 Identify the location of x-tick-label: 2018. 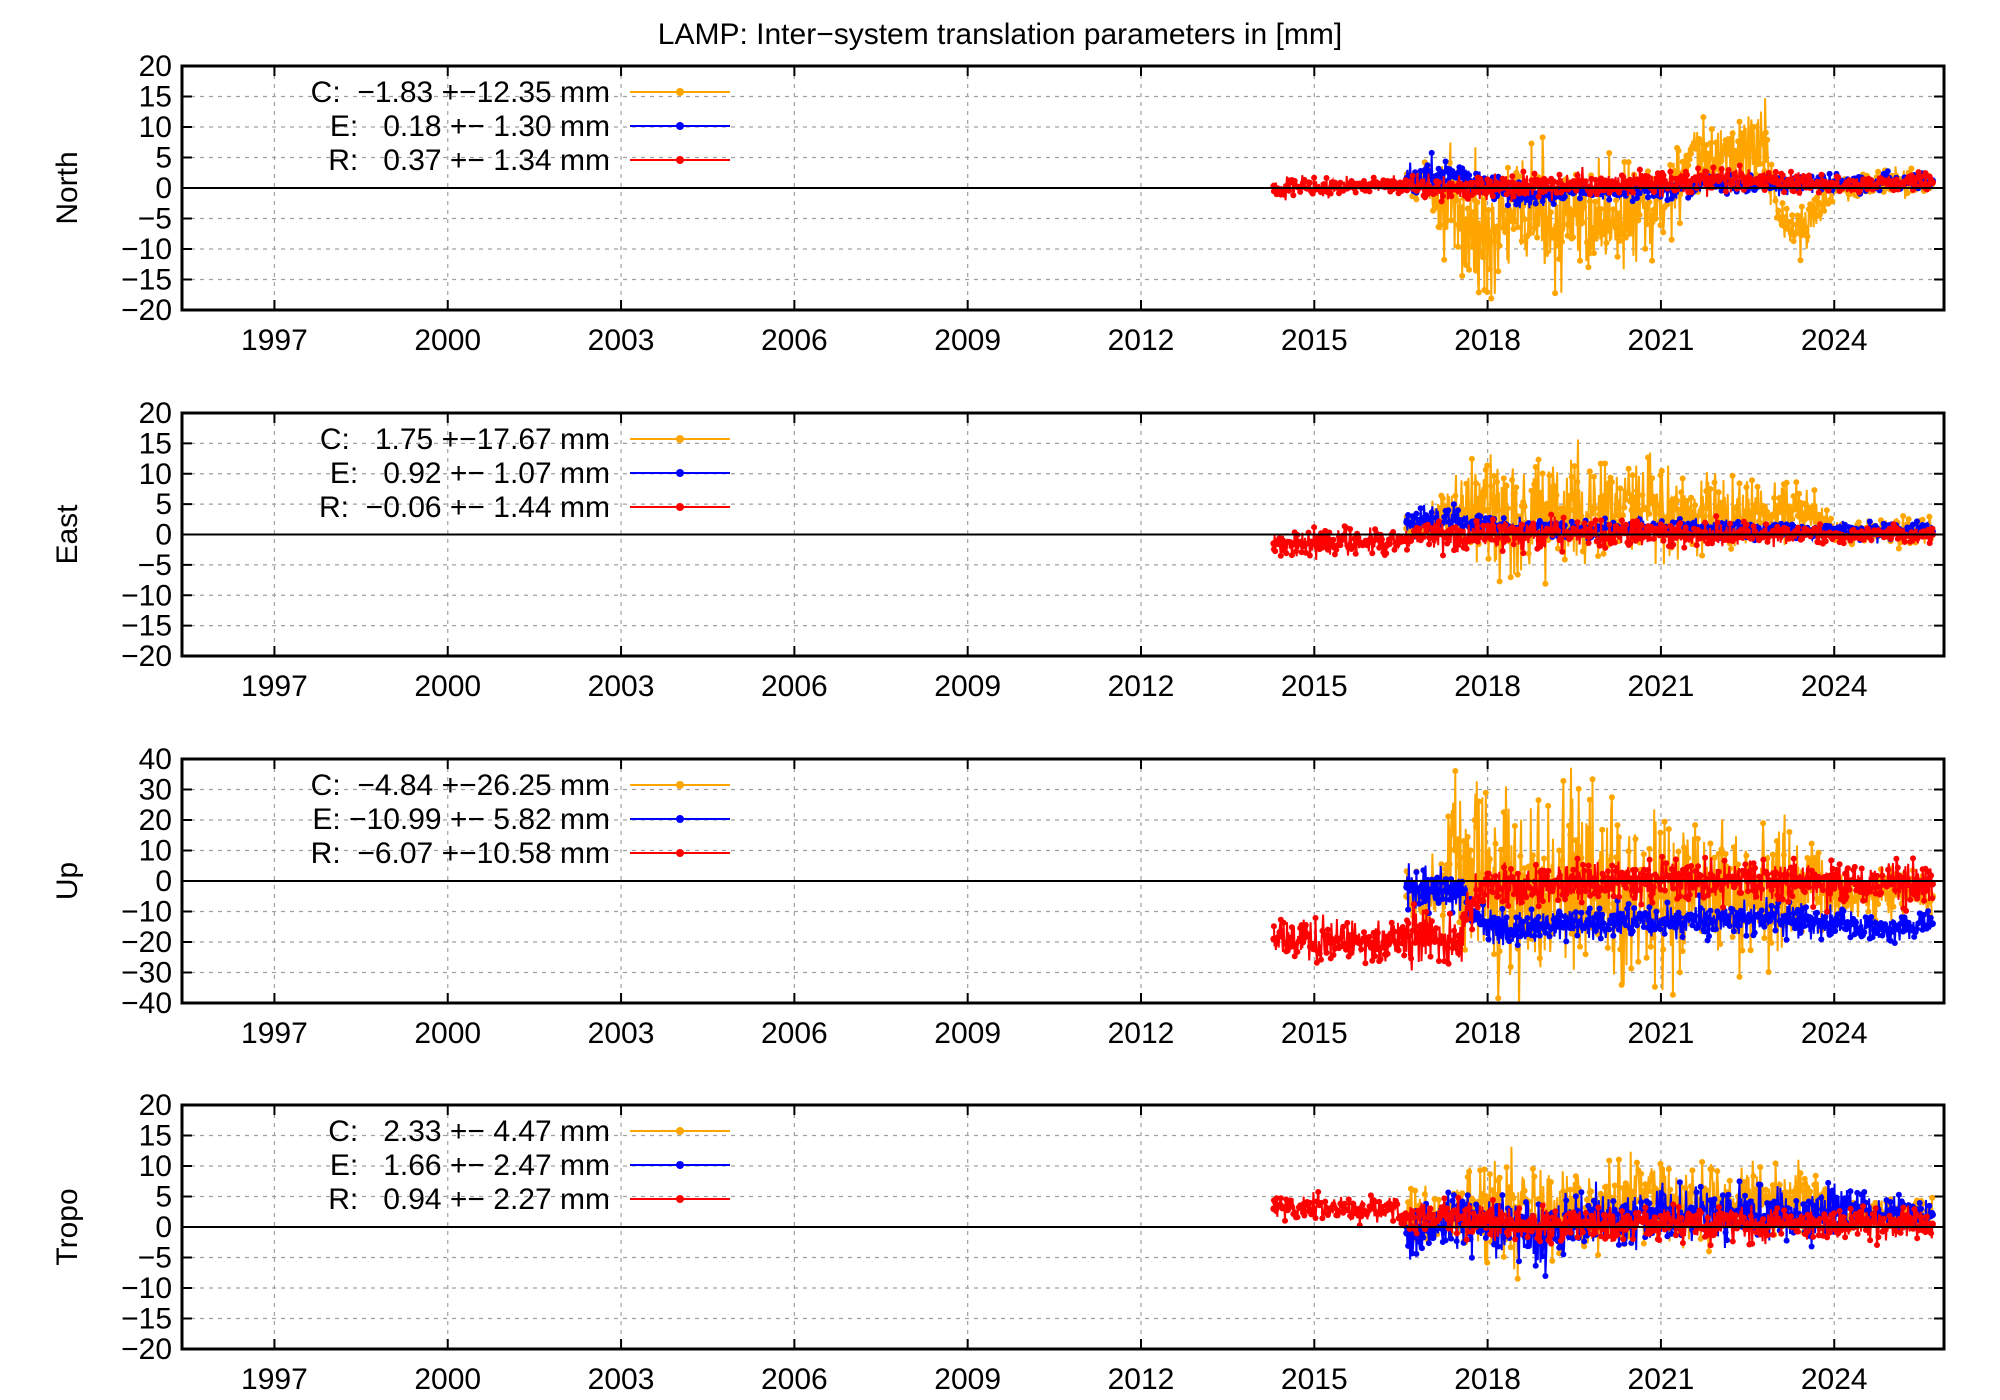
(1487, 686).